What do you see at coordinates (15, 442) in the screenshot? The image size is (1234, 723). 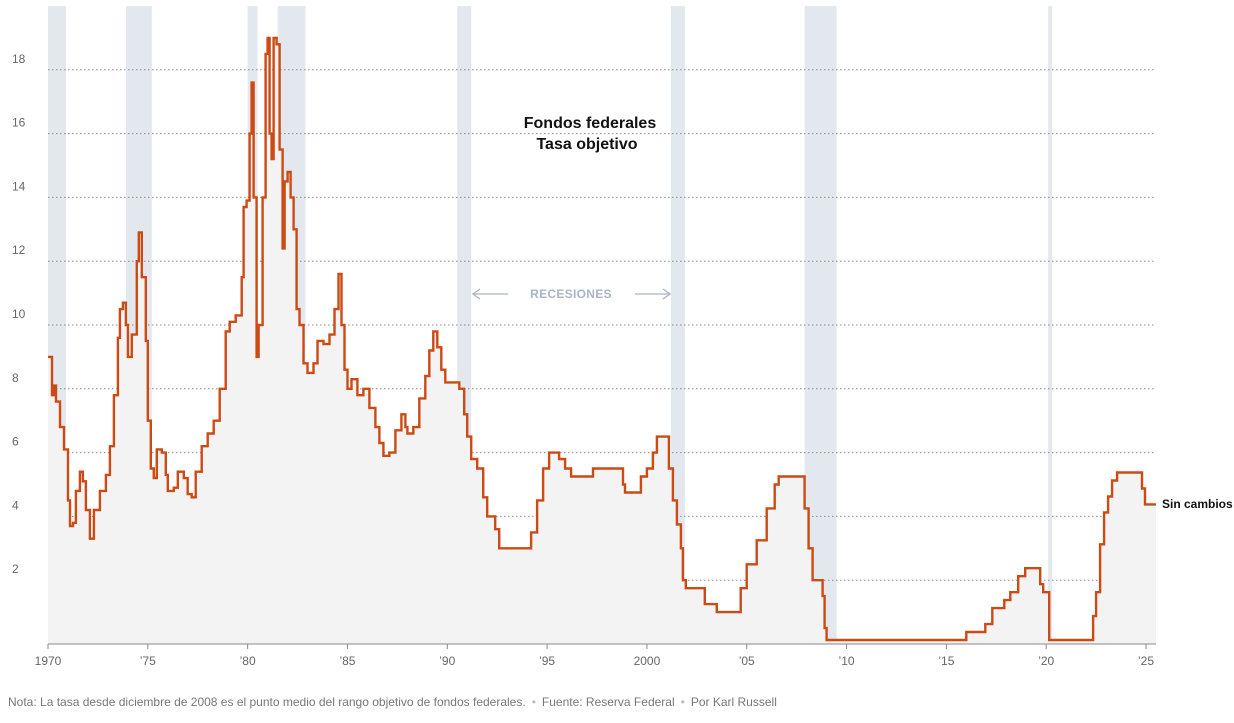 I see `y-tick-label: 6` at bounding box center [15, 442].